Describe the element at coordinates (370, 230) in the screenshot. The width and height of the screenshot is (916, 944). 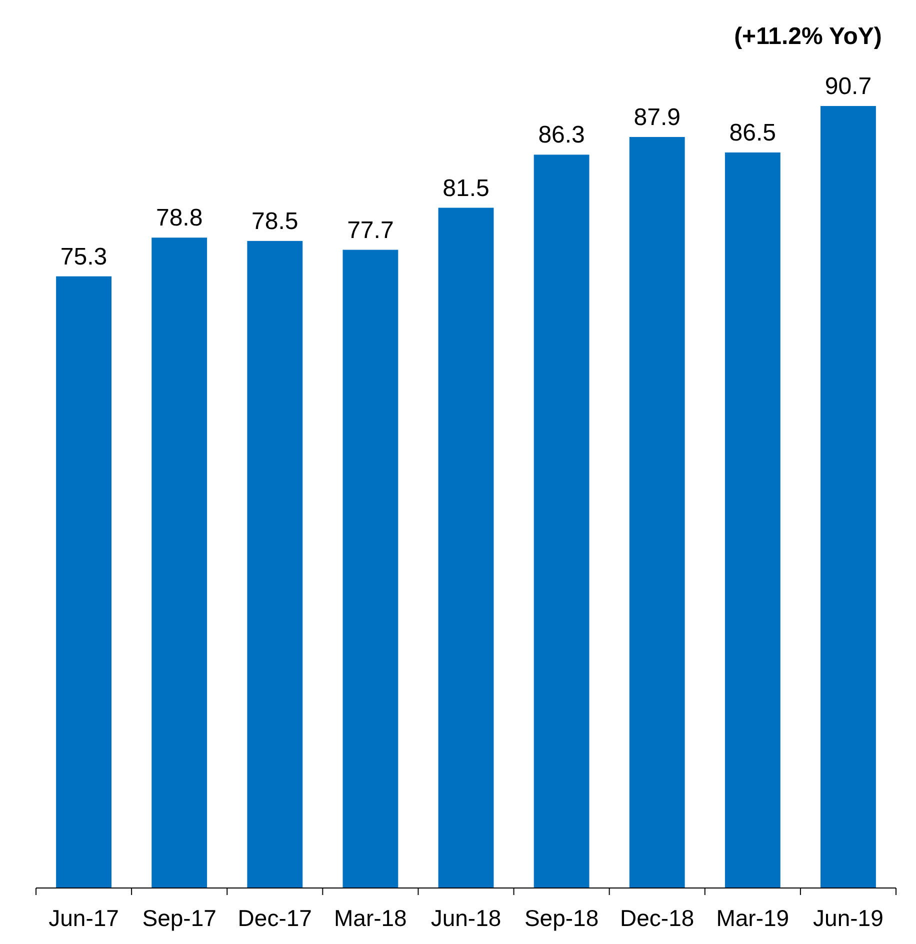
I see `data-label: 77.7` at that location.